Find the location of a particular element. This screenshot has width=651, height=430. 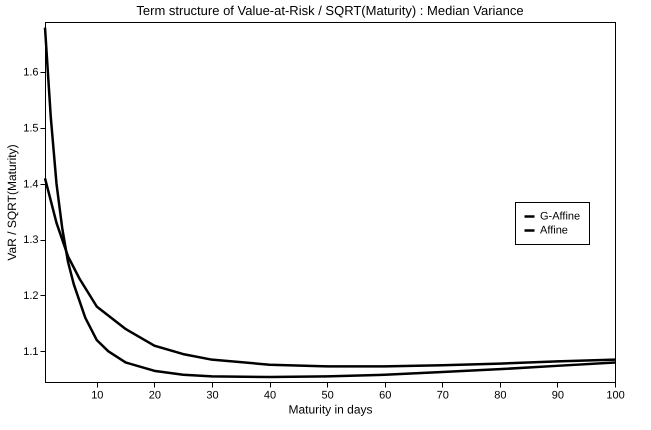

y-tick-label: 1.3 is located at coordinates (30, 240).